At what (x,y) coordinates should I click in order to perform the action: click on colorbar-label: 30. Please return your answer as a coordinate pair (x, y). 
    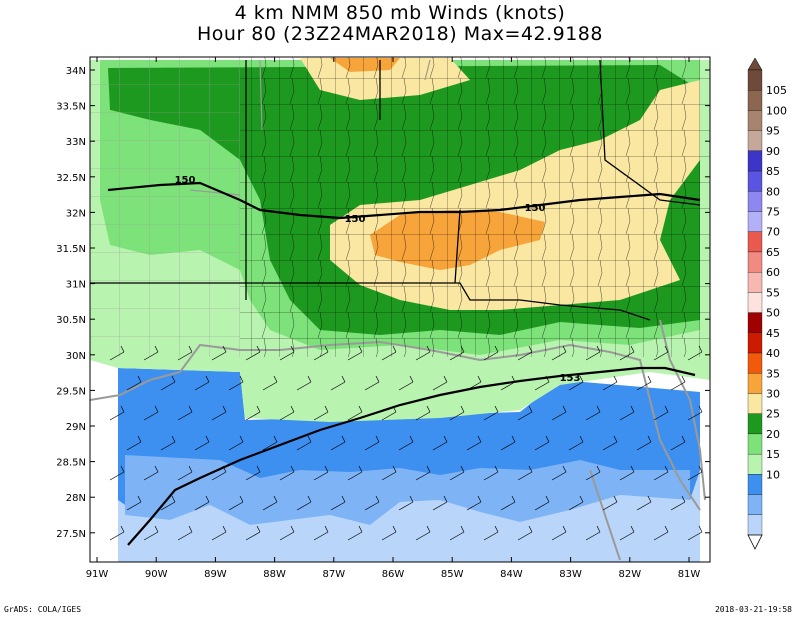
    Looking at the image, I should click on (773, 393).